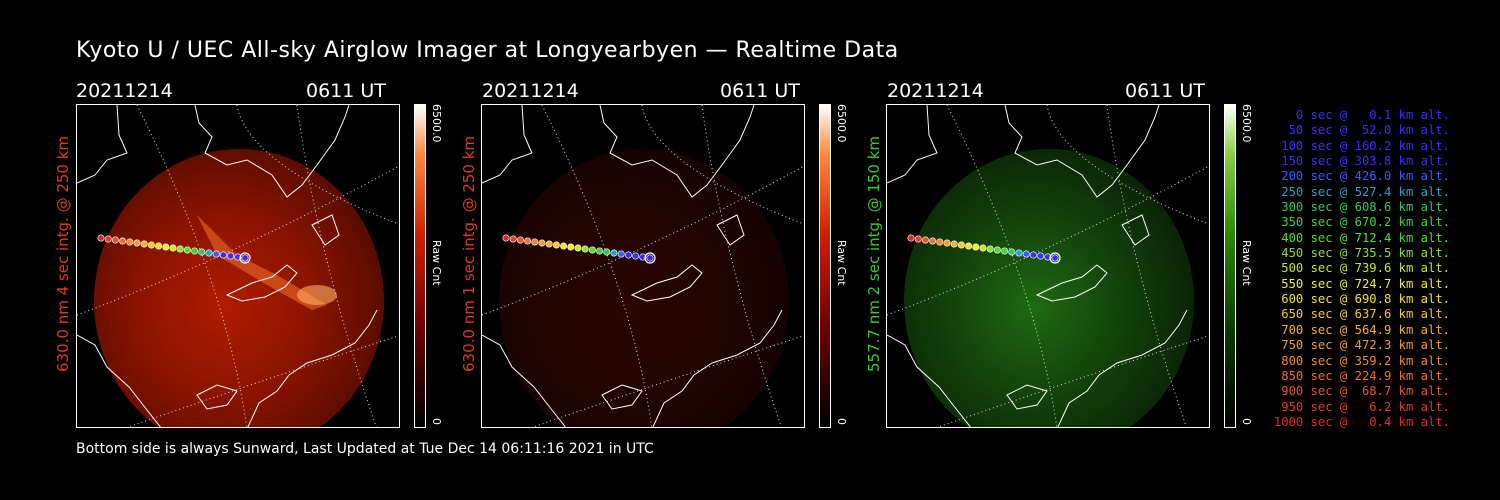 Image resolution: width=1500 pixels, height=500 pixels. I want to click on panel-1-ylabel: 630.0 nm 4 sec intg. @ 250 km, so click(63, 253).